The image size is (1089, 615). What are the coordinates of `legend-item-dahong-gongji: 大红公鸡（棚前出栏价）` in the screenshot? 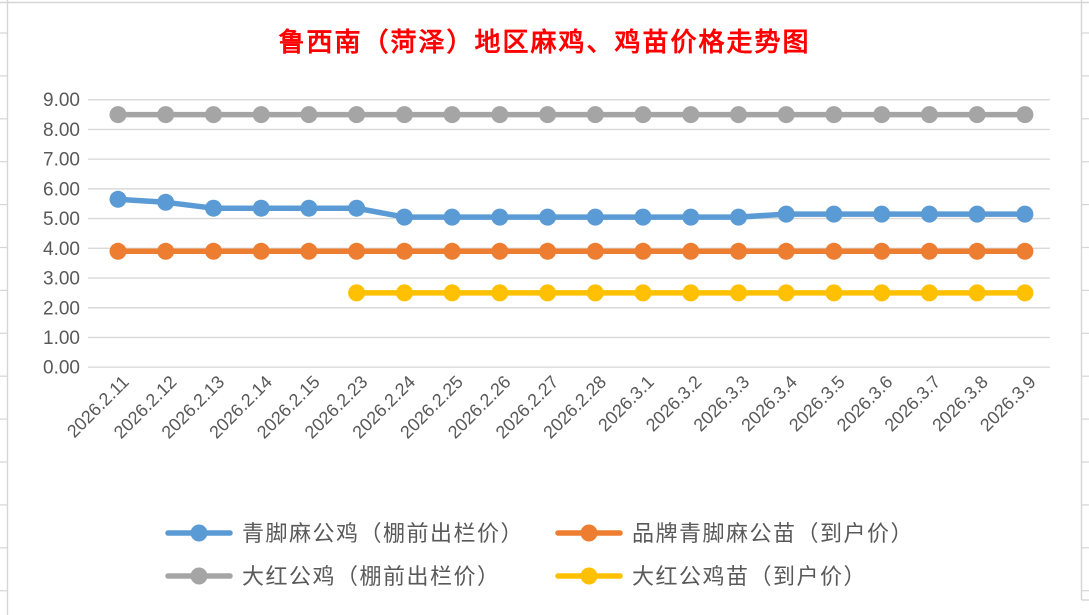 It's located at (333, 576).